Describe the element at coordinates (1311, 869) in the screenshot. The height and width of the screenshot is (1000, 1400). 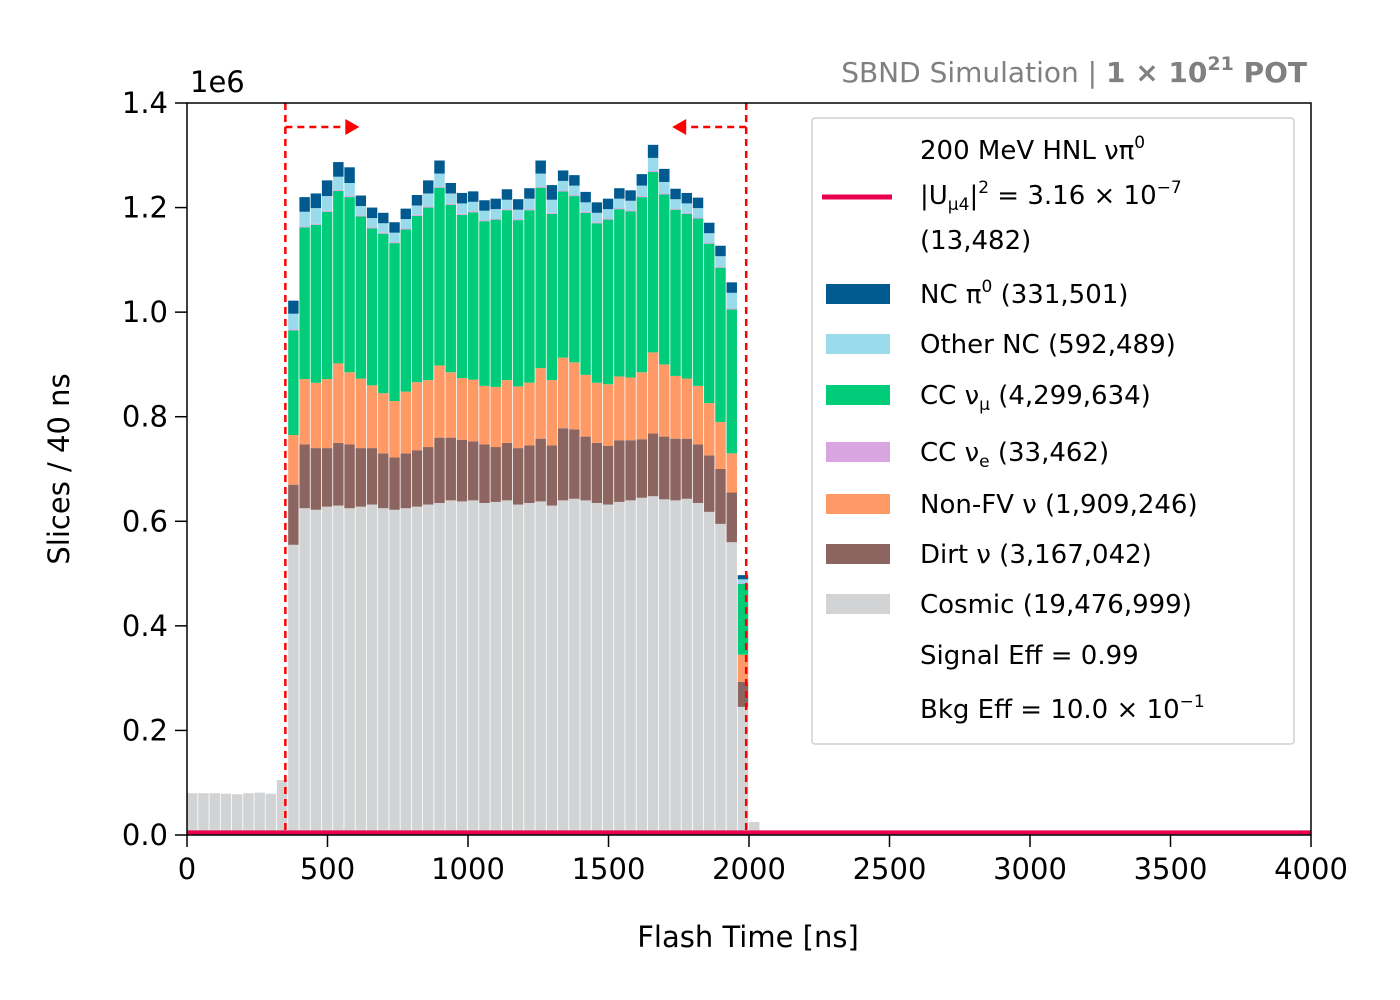
I see `x-tick-label-8: 4000` at that location.